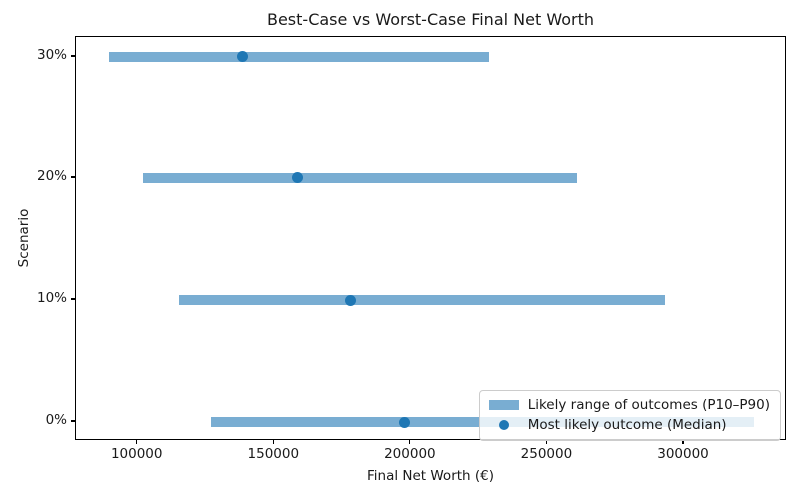  Describe the element at coordinates (430, 19) in the screenshot. I see `chart-title: Best-Case vs Worst-Case Final Net Worth` at that location.